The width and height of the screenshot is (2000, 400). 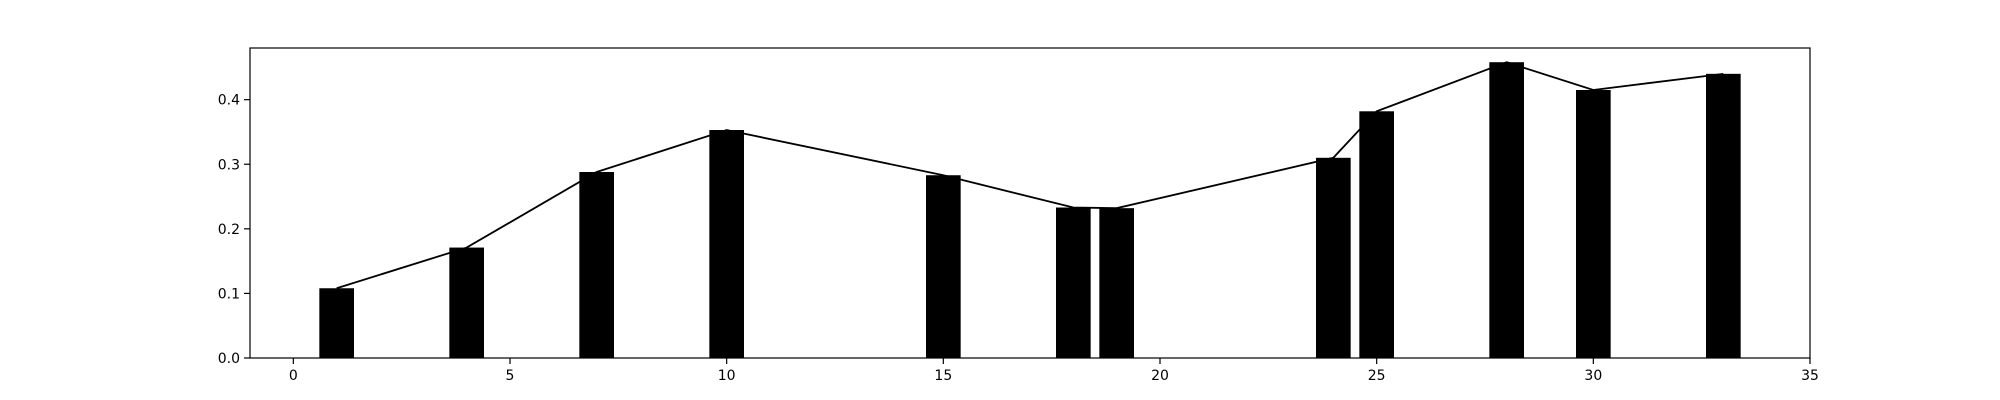 I want to click on y-tick-label-4: 0.4, so click(x=229, y=101).